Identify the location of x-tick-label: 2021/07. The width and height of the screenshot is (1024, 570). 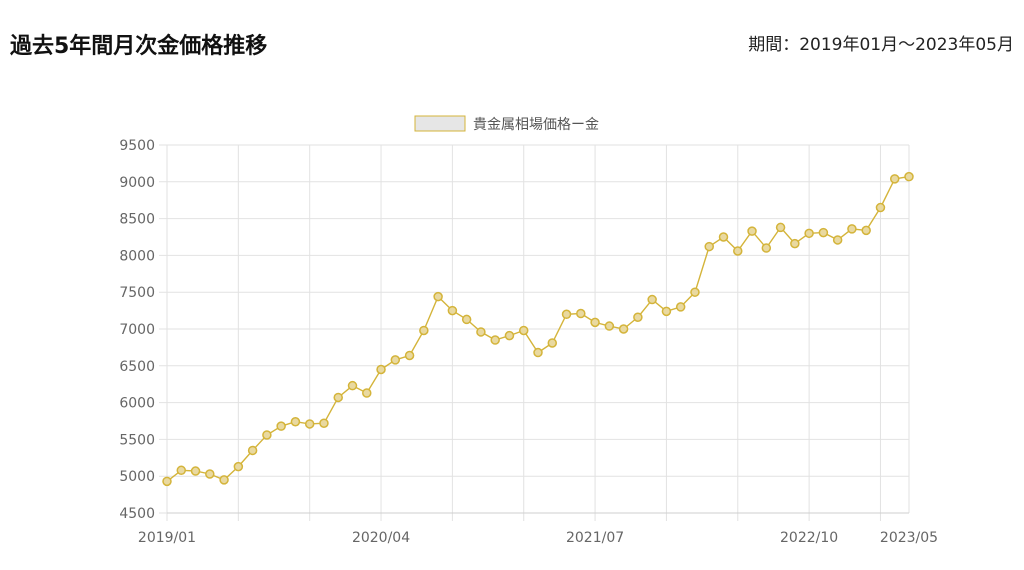
(595, 538).